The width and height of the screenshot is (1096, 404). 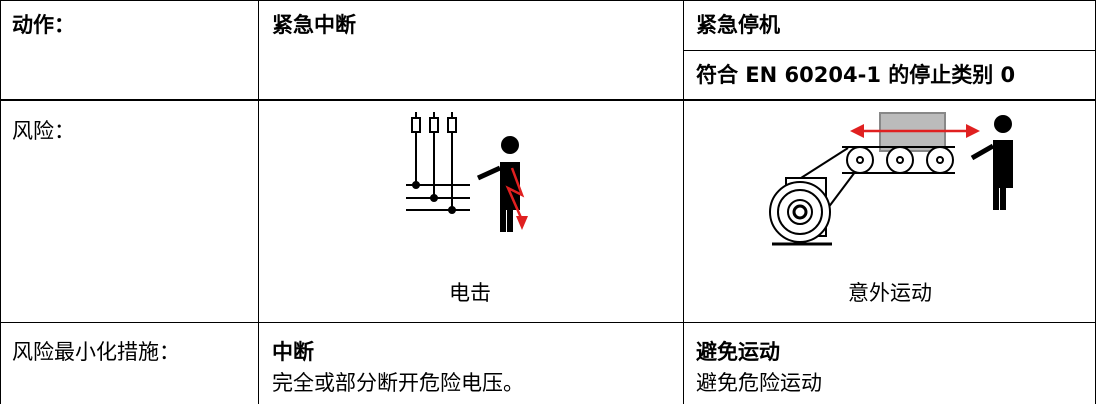 I want to click on measure-text: 完全或部分断开危险电压。, so click(x=398, y=383).